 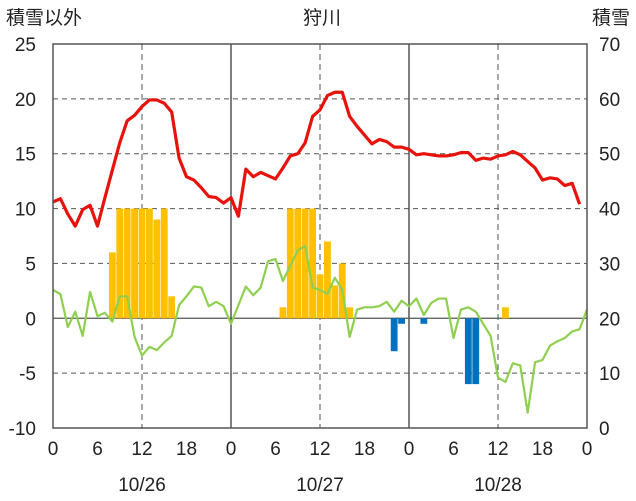 I want to click on date-label: 10/28, so click(x=498, y=485).